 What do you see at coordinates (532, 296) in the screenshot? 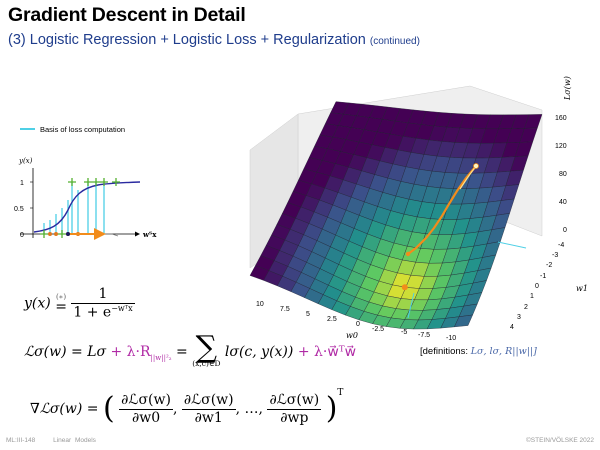
I see `svg-text: 1` at bounding box center [532, 296].